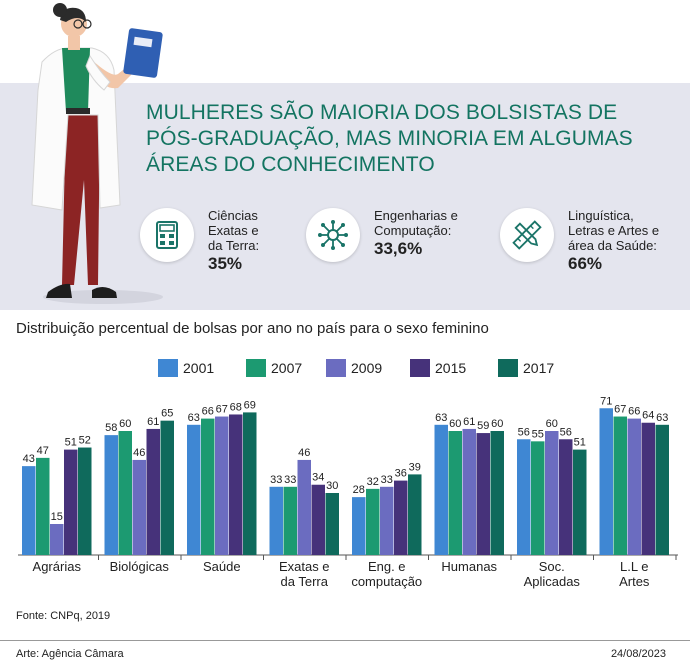 This screenshot has width=690, height=670. I want to click on data-label: 58, so click(111, 428).